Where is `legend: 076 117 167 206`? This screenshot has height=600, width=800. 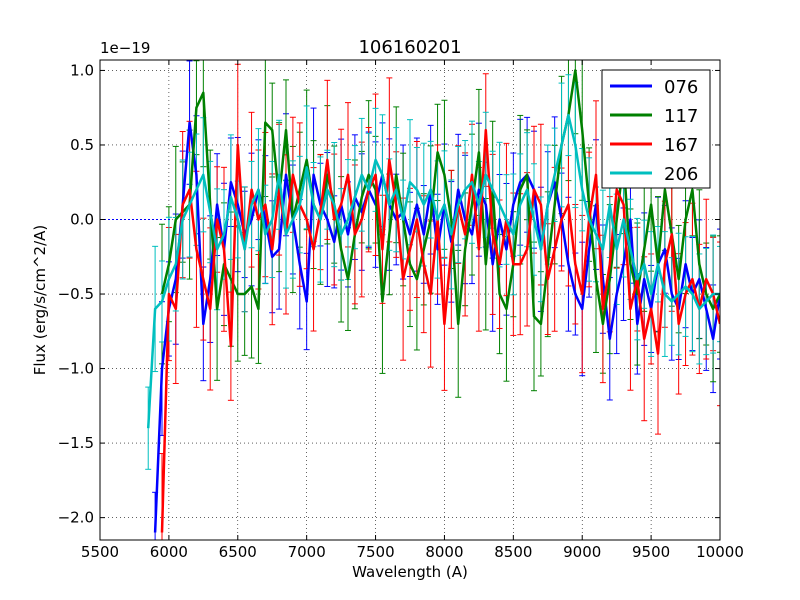 legend: 076 117 167 206 is located at coordinates (656, 129).